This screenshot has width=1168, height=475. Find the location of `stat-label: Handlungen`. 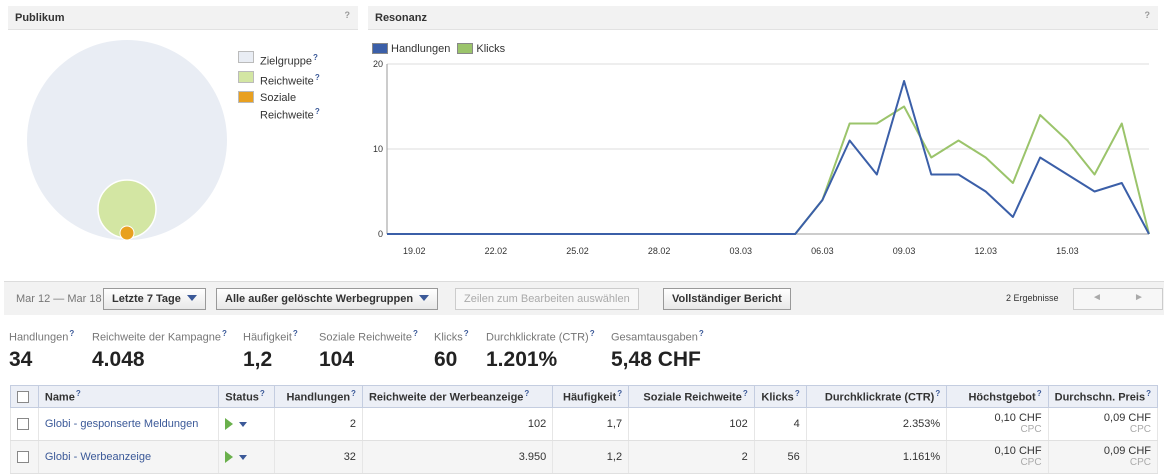

stat-label: Handlungen is located at coordinates (39, 337).